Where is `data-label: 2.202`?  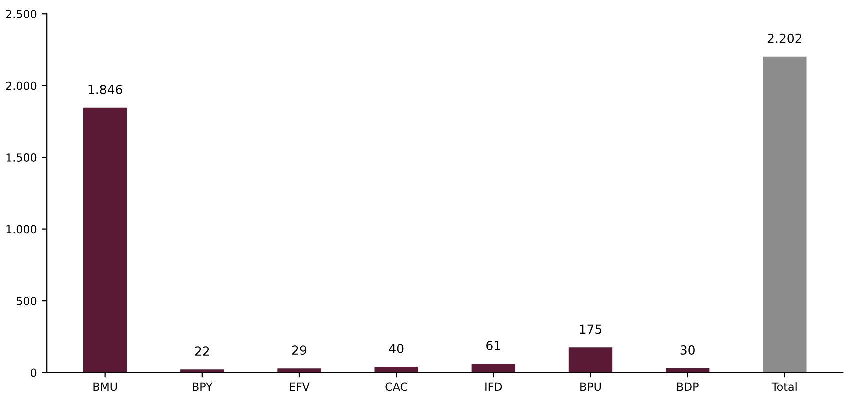
data-label: 2.202 is located at coordinates (785, 39).